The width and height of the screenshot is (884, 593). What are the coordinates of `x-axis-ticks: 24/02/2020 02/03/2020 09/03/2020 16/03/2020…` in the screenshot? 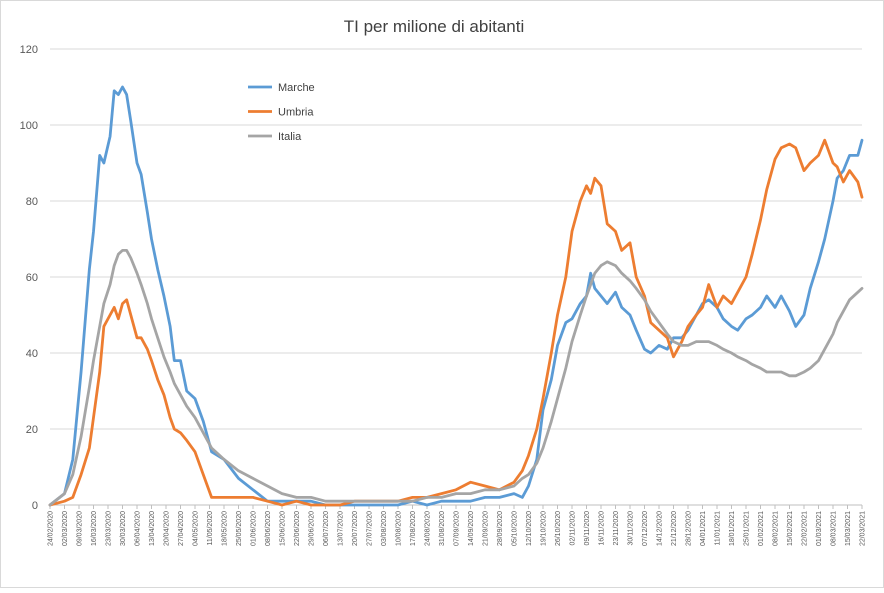 It's located at (457, 525).